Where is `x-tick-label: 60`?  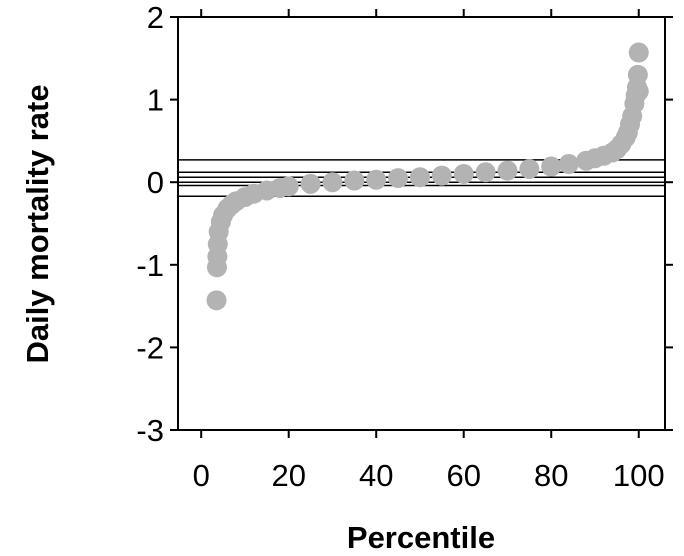 x-tick-label: 60 is located at coordinates (463, 475).